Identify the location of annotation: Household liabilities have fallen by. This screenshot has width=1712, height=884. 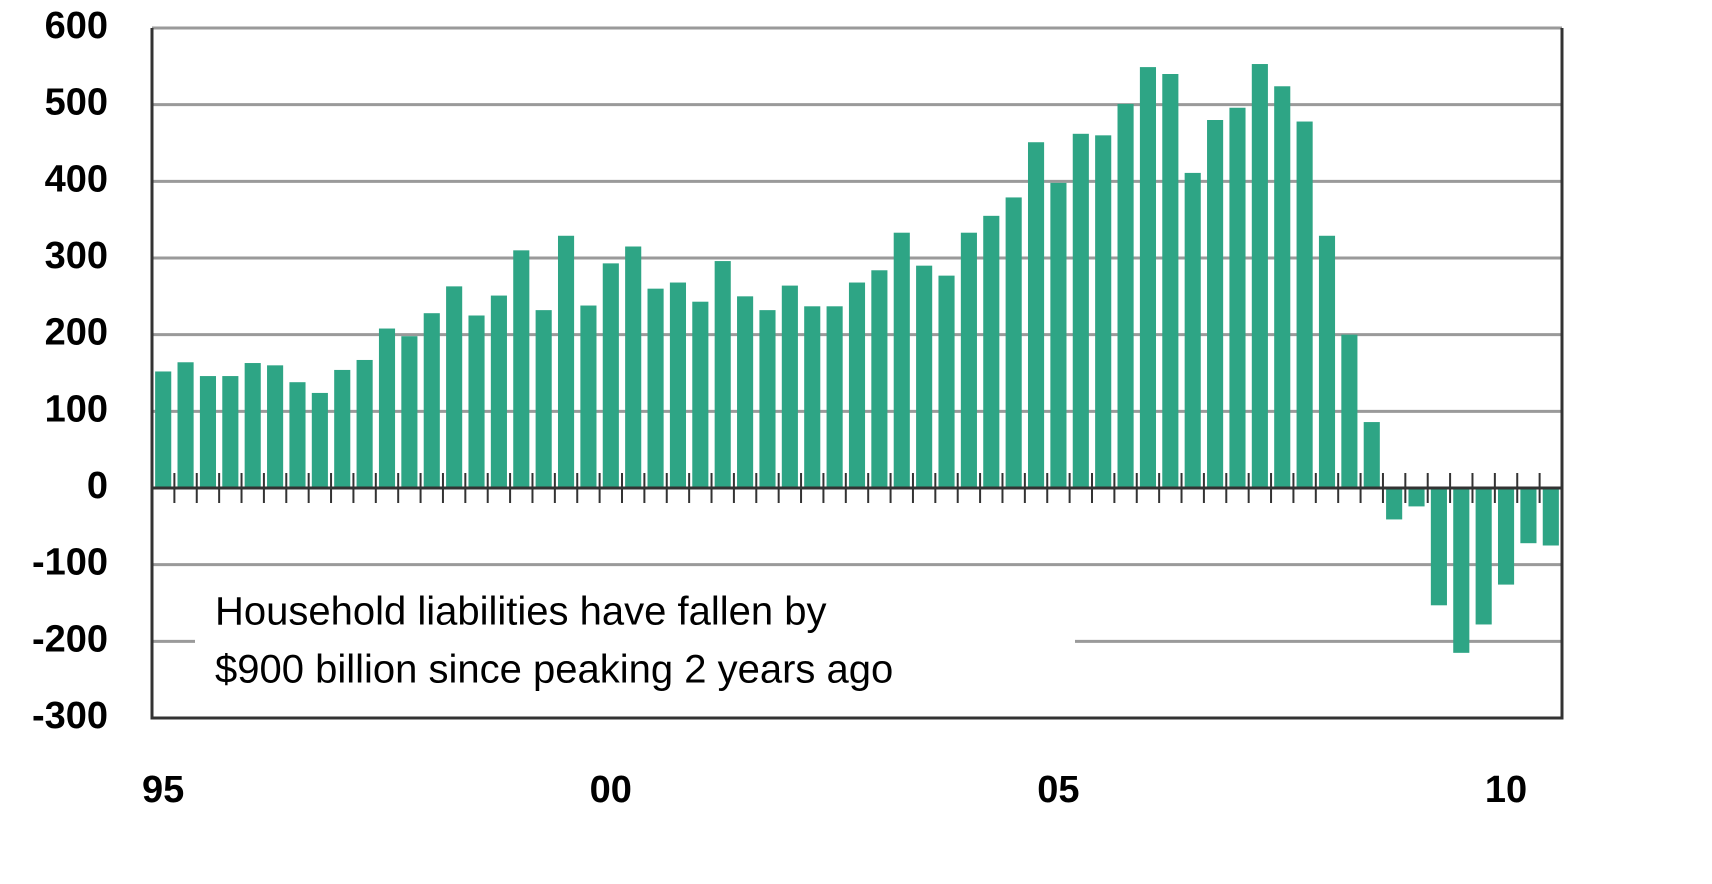
(520, 612).